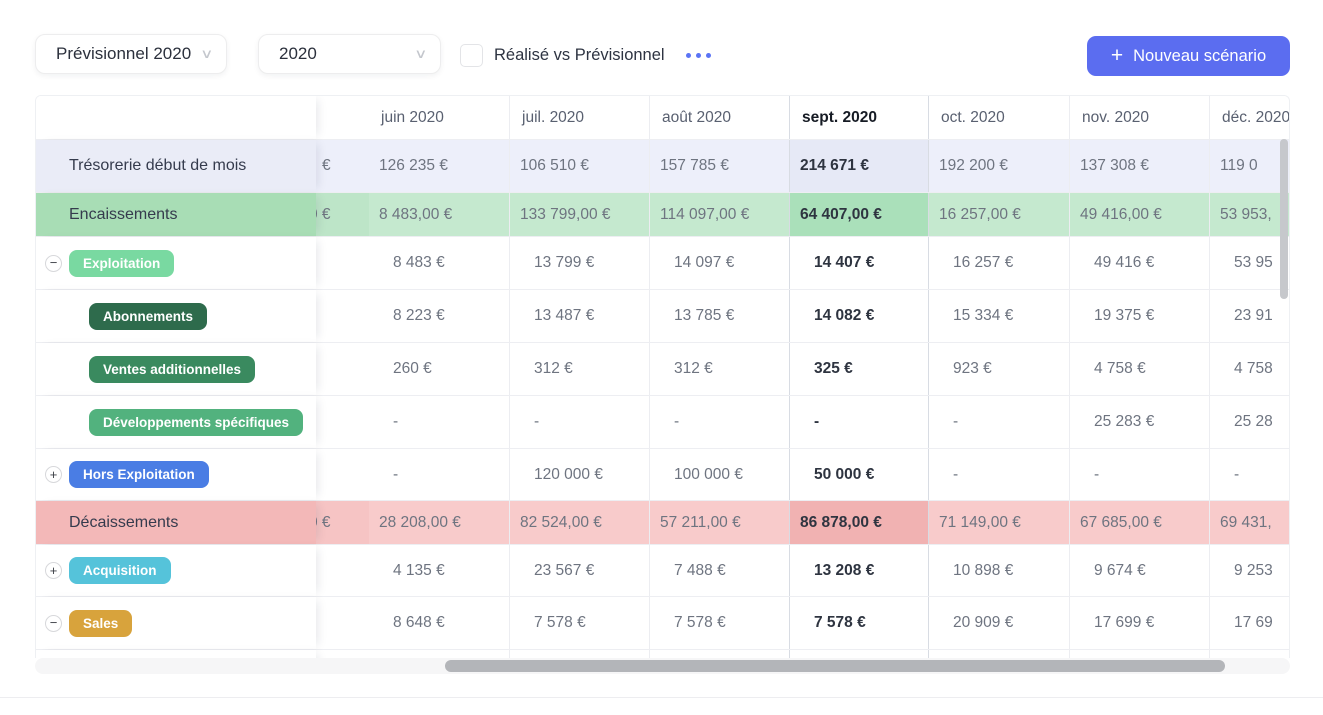 This screenshot has width=1323, height=715. What do you see at coordinates (124, 53) in the screenshot?
I see `scenario-dropdown-value: Prévisionnel 2020` at bounding box center [124, 53].